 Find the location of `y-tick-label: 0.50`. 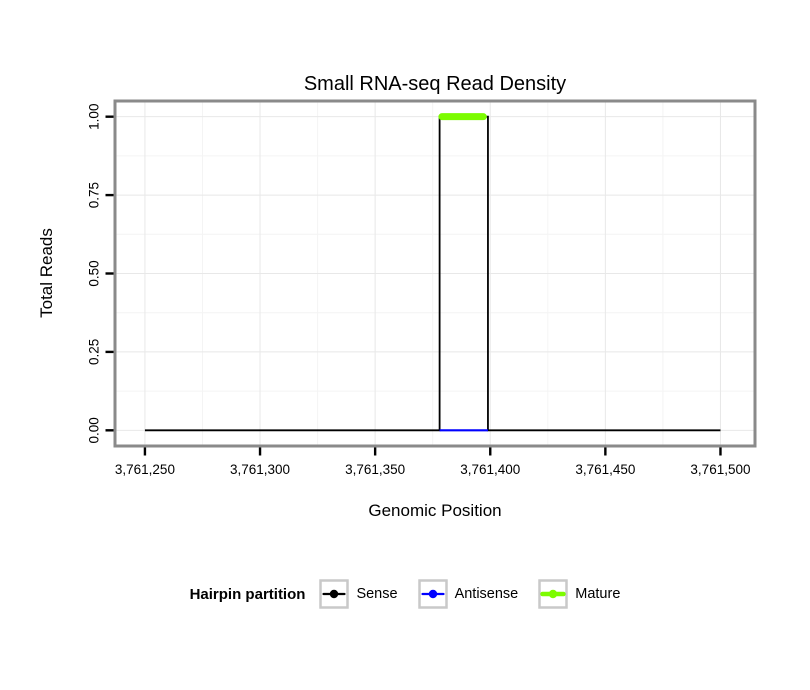

y-tick-label: 0.50 is located at coordinates (94, 273).